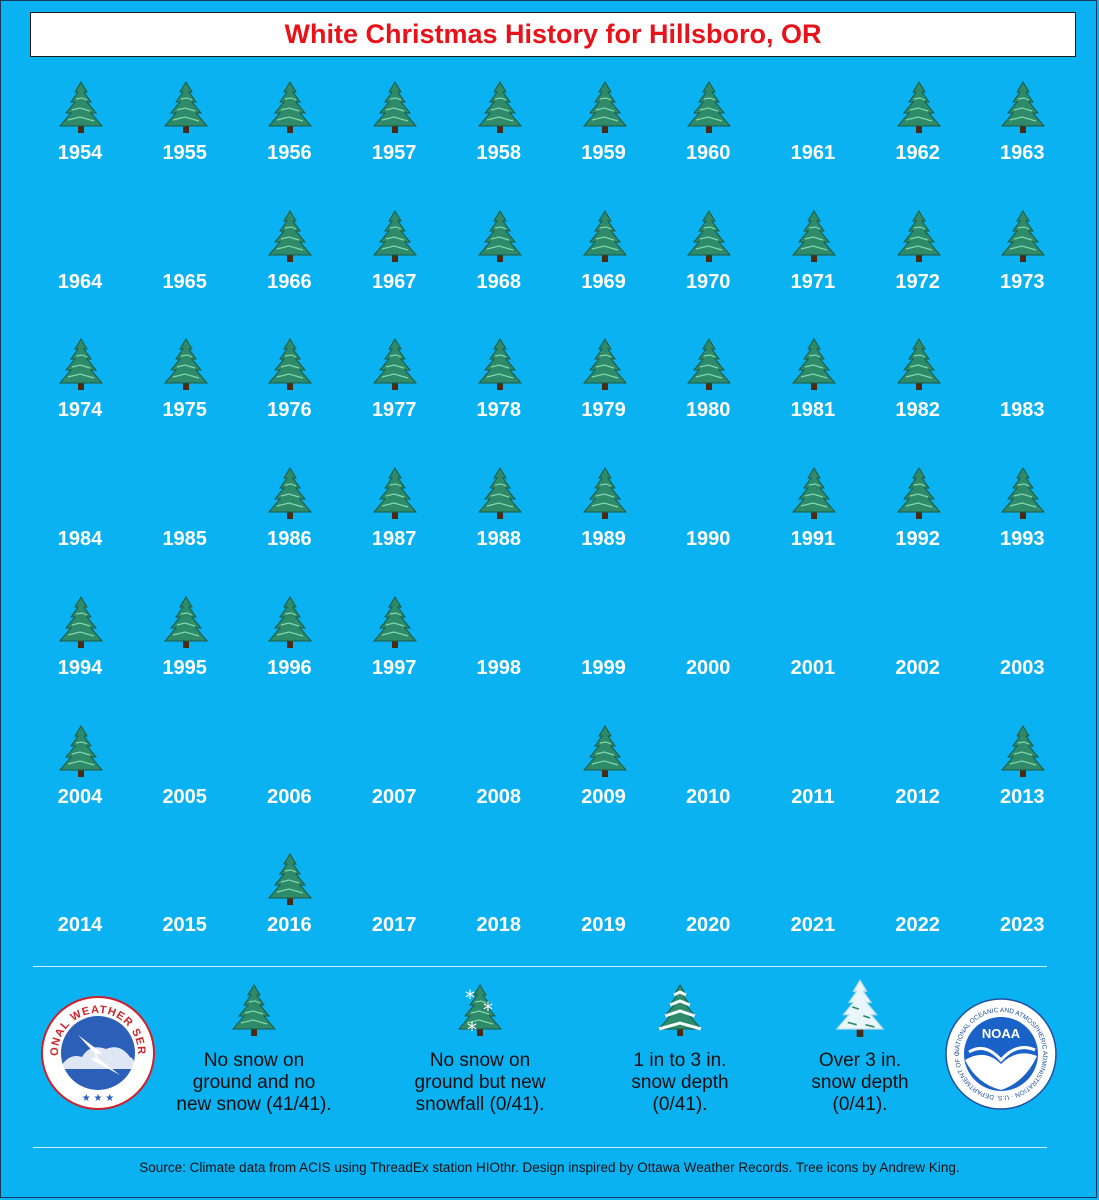  What do you see at coordinates (918, 140) in the screenshot?
I see `year-cell: 1962` at bounding box center [918, 140].